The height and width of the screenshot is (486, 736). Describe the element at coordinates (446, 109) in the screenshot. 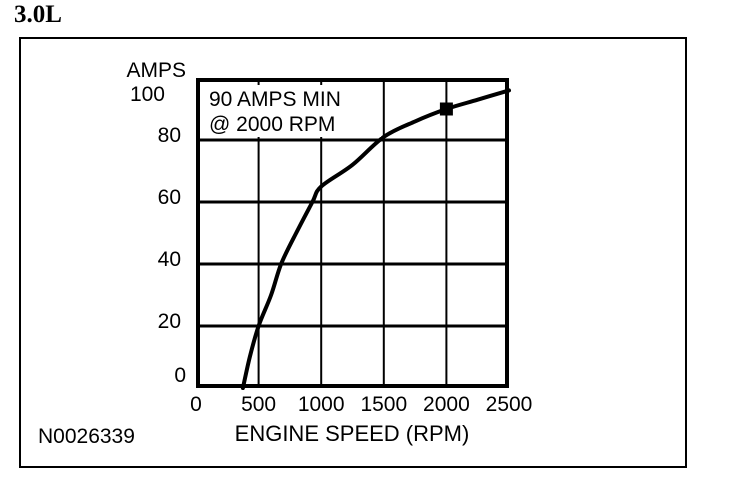

I see `marker-point` at that location.